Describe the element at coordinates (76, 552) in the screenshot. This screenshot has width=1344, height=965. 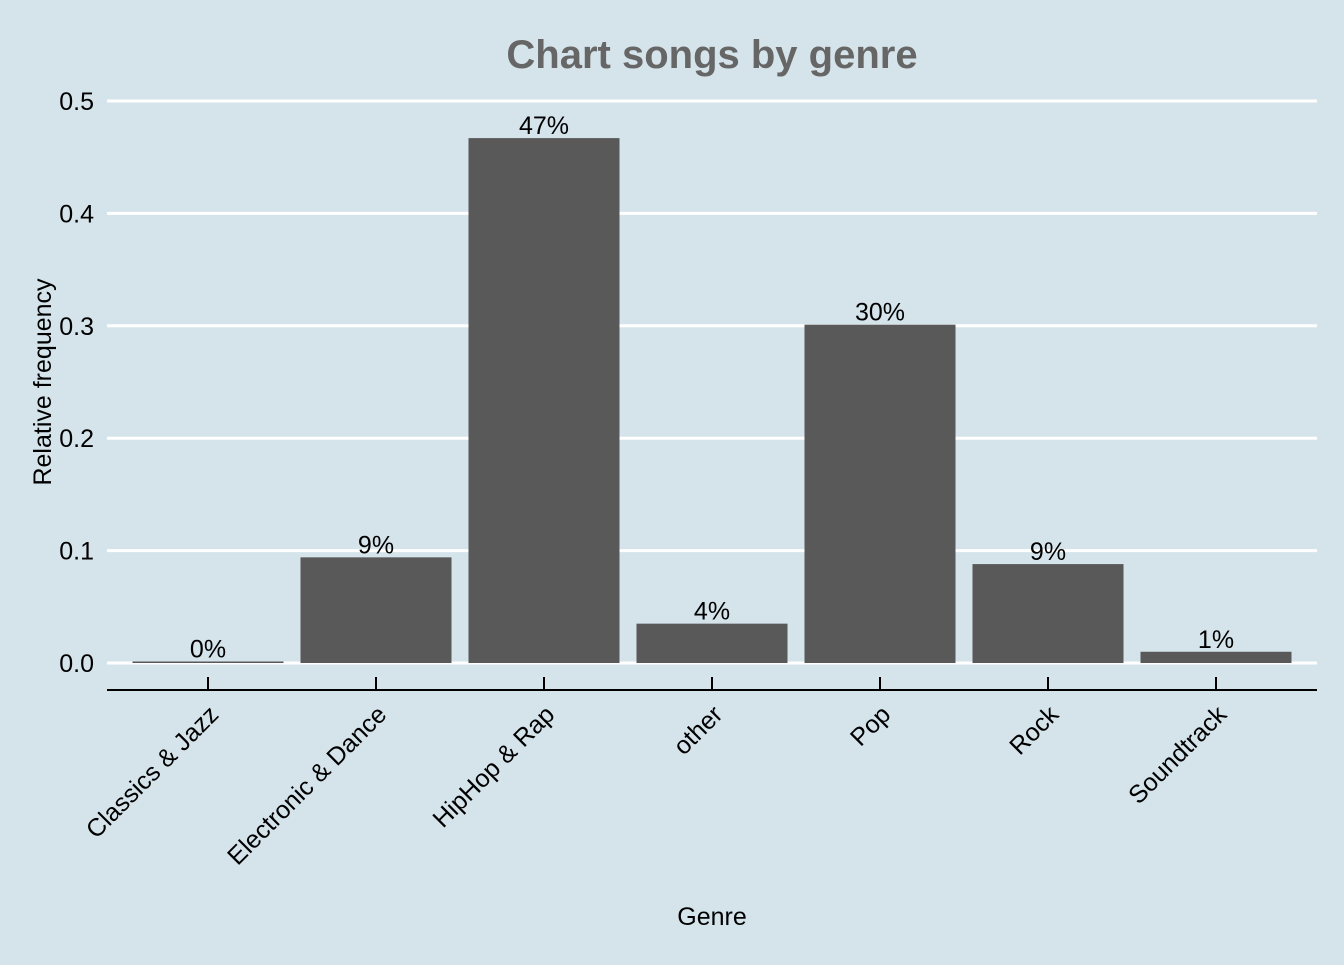
I see `y-tick-label: 0.1` at that location.